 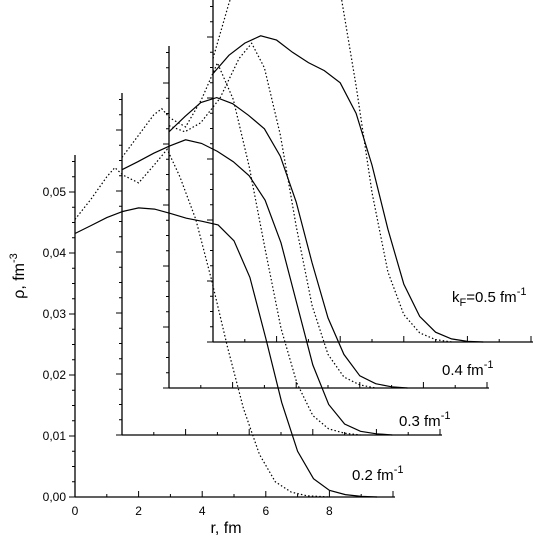 What do you see at coordinates (265, 511) in the screenshot?
I see `x-tick-label: 6` at bounding box center [265, 511].